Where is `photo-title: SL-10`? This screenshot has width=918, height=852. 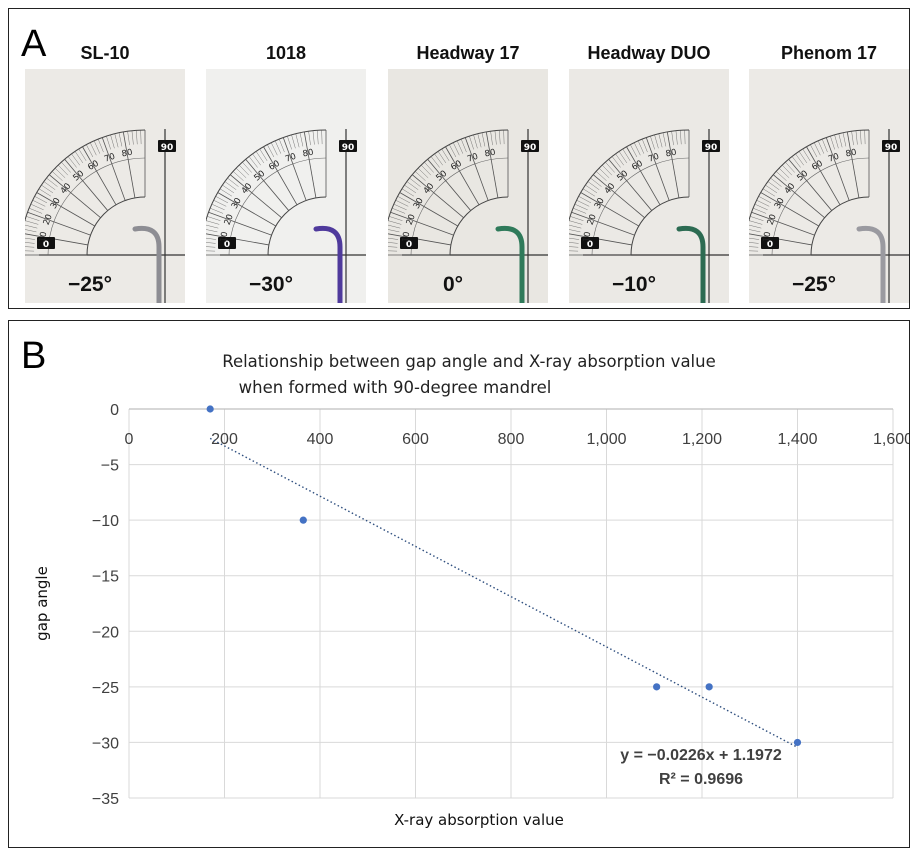
photo-title: SL-10 is located at coordinates (105, 53).